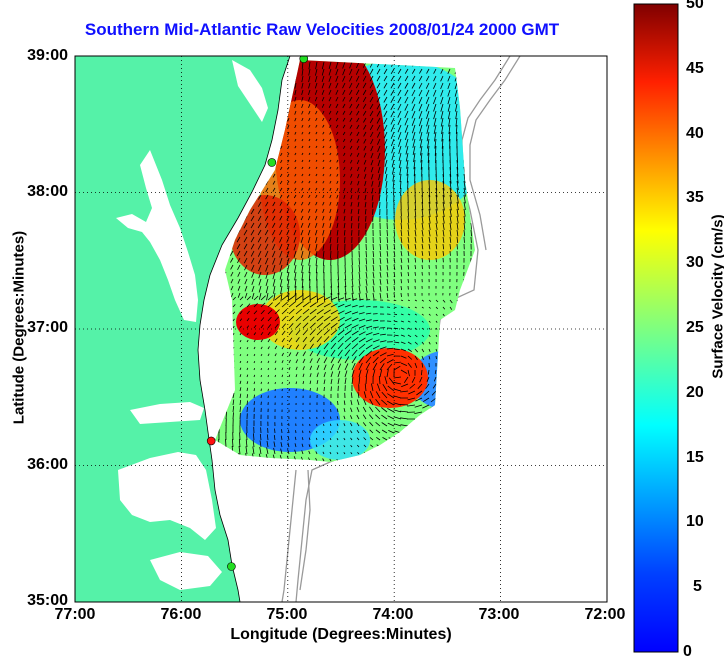 The height and width of the screenshot is (659, 724). What do you see at coordinates (47, 191) in the screenshot?
I see `y-tick-label: 38:00` at bounding box center [47, 191].